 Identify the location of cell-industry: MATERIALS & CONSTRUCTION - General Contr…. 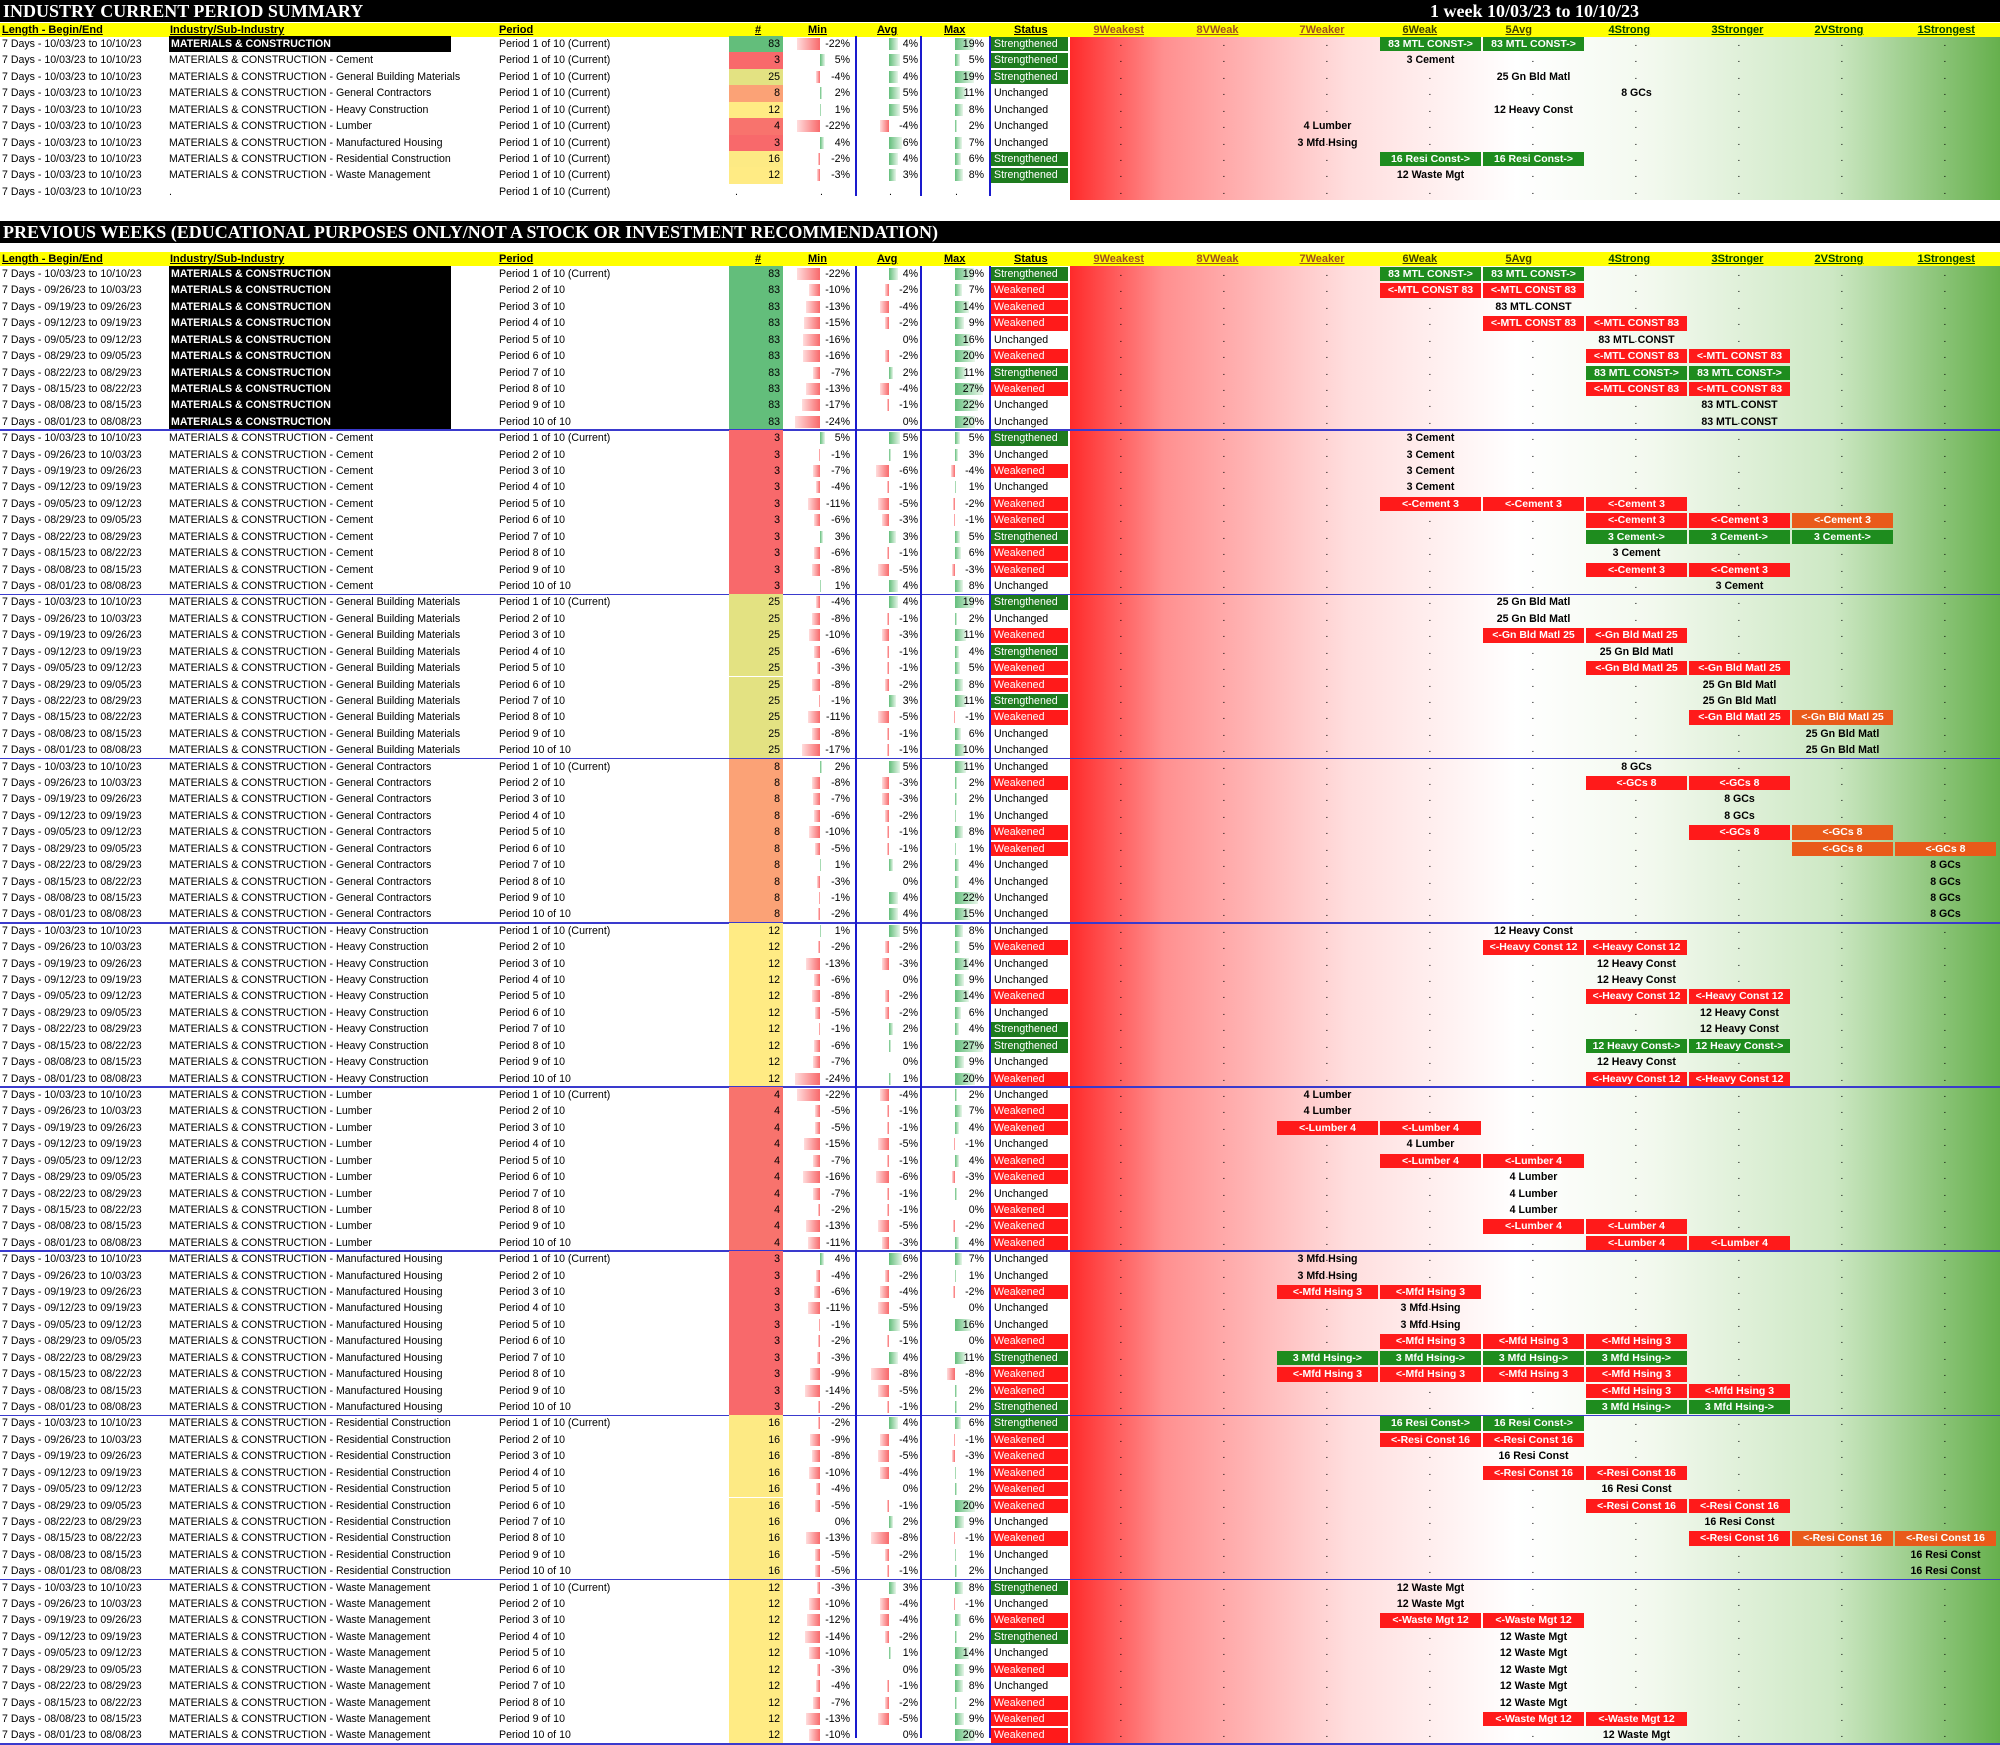
(333, 816).